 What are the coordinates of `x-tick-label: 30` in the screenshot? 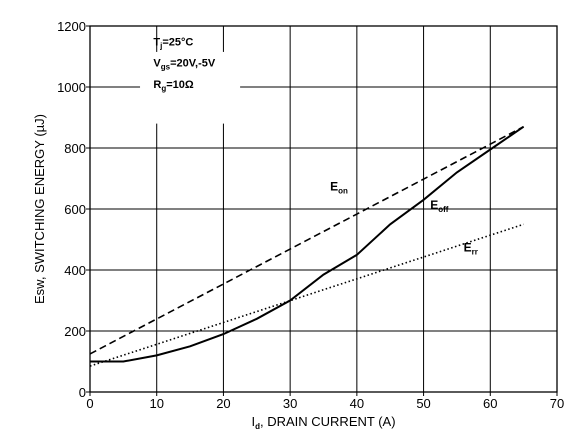 It's located at (290, 403).